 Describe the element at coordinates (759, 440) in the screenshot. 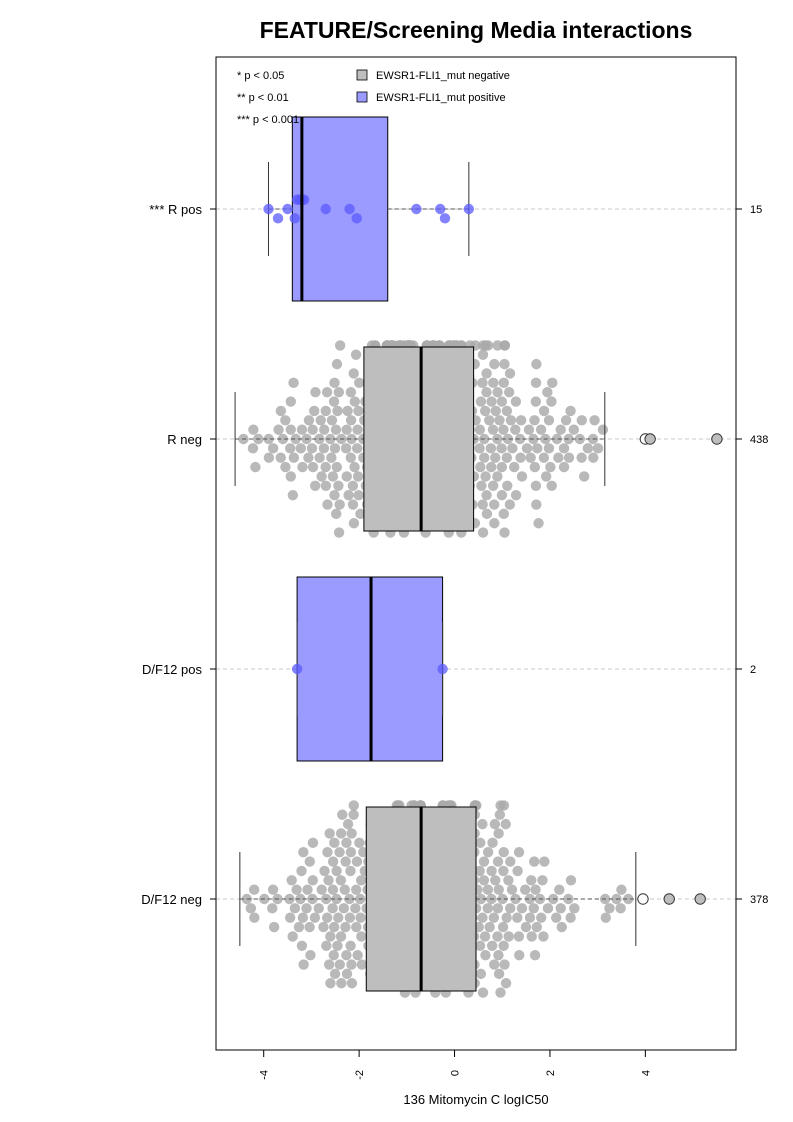

I see `group-count: 438` at that location.